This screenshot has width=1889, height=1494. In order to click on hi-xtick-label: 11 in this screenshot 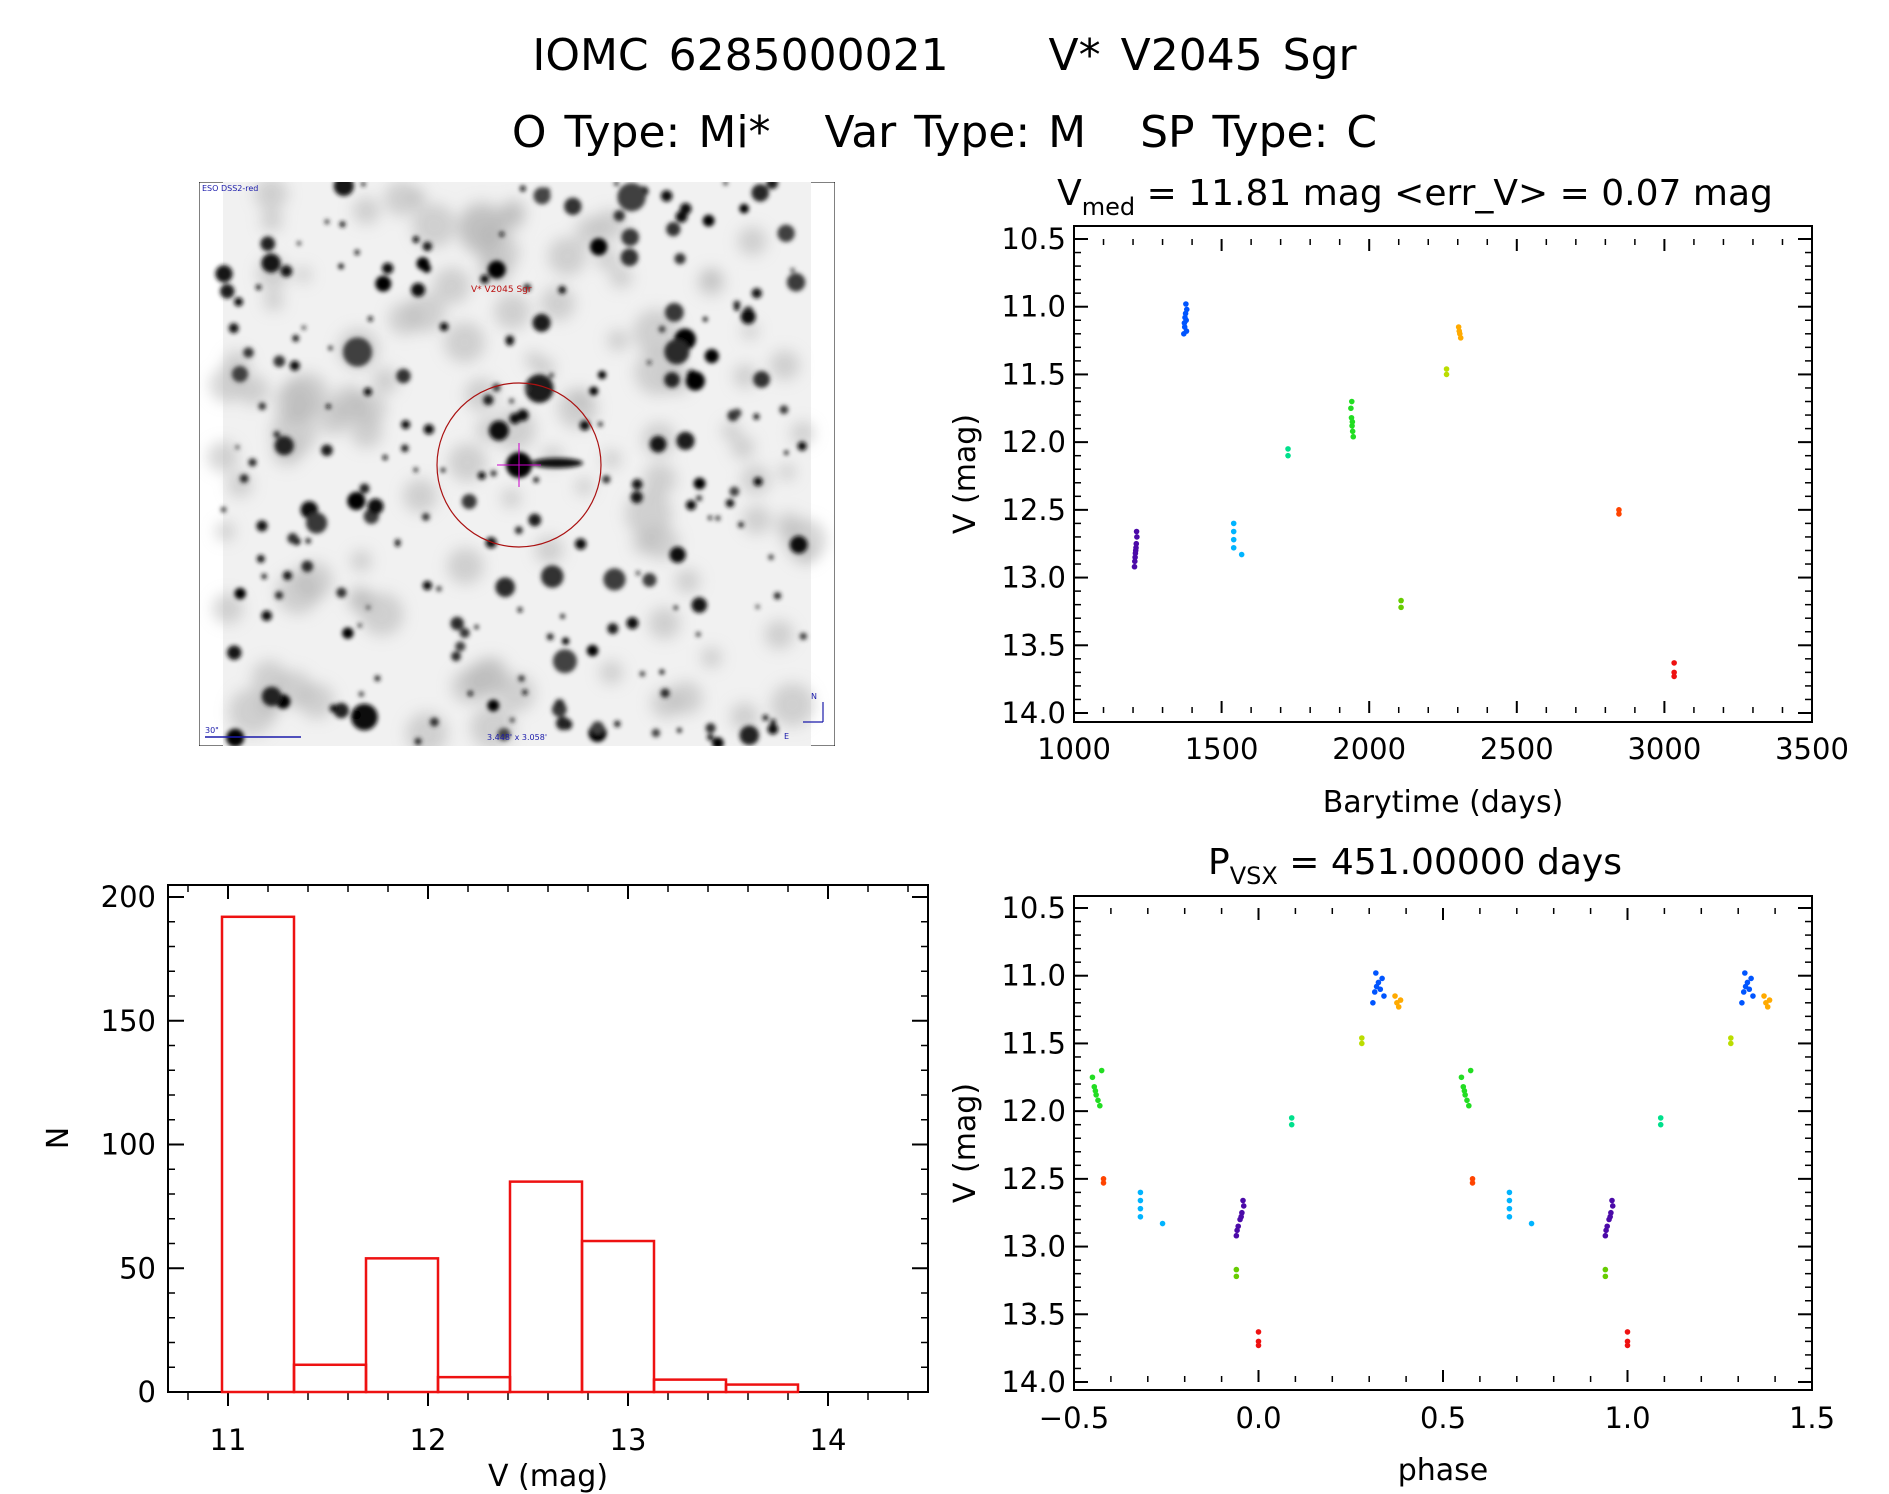, I will do `click(228, 1440)`.